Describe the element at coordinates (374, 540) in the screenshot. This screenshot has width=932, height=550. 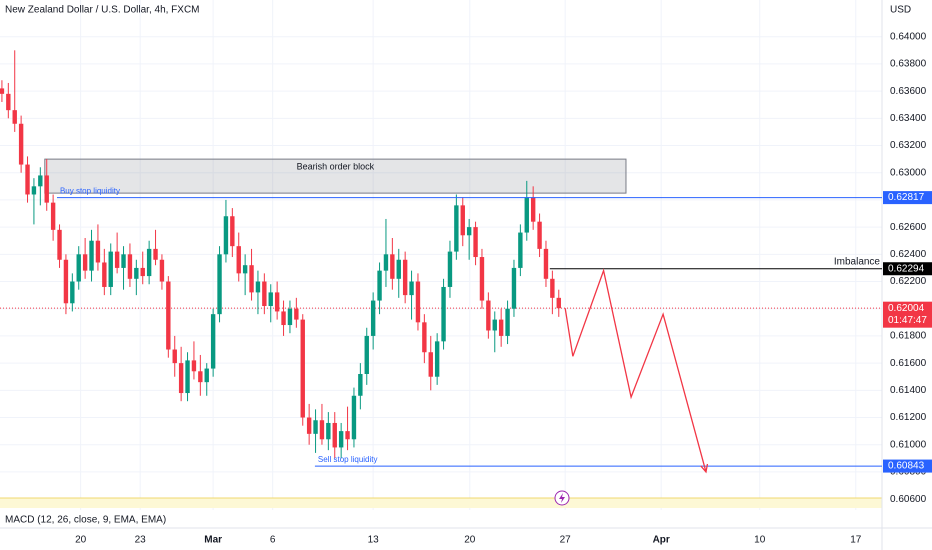
I see `x-tick-label: 13` at that location.